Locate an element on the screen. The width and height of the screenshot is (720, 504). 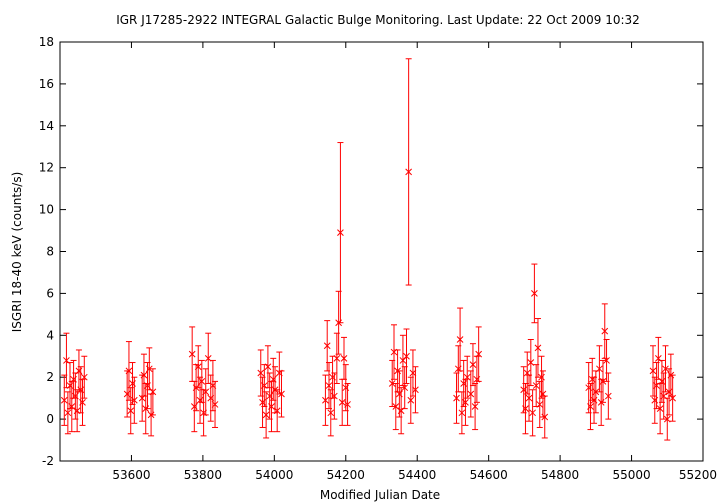
x-axis-label: Modified Julian Date is located at coordinates (380, 495).